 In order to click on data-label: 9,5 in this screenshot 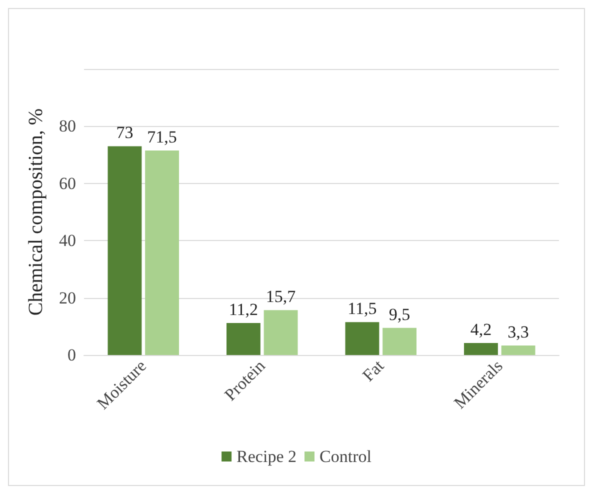, I will do `click(399, 314)`.